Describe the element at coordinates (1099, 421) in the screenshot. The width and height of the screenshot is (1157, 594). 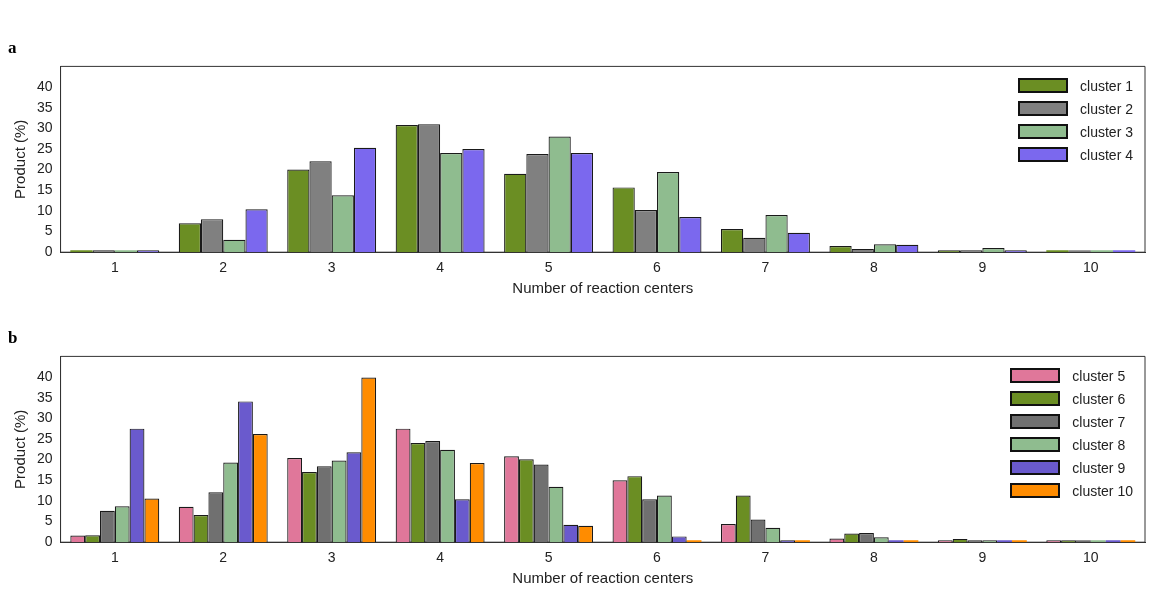
I see `legend-label: cluster 7` at that location.